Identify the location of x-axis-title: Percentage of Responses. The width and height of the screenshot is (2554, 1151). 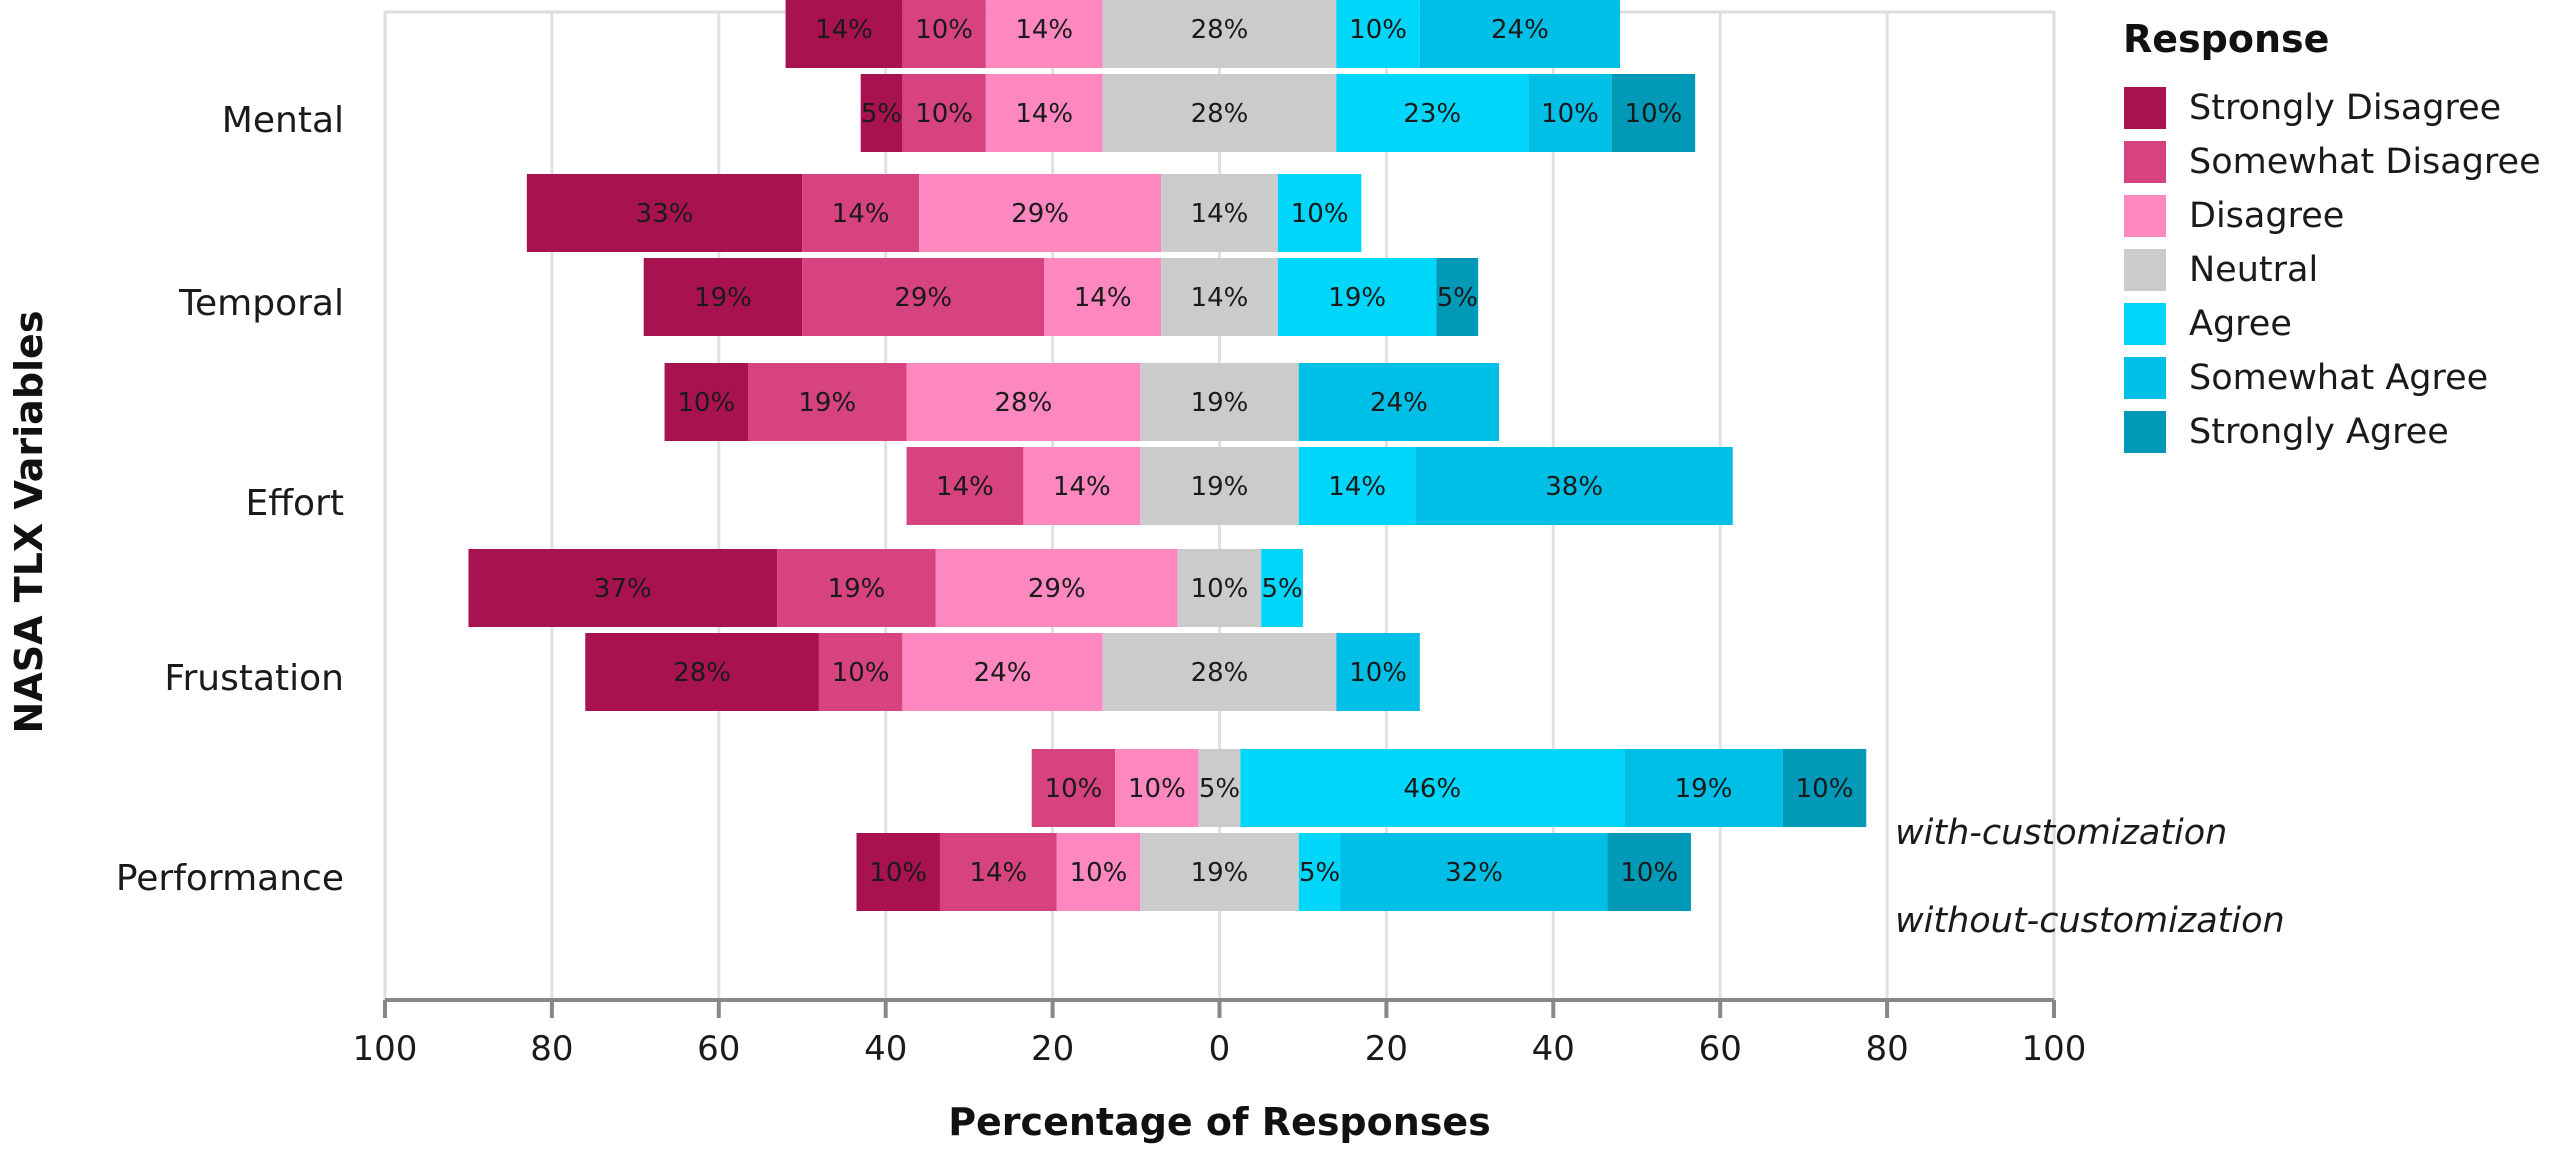
(1219, 1122).